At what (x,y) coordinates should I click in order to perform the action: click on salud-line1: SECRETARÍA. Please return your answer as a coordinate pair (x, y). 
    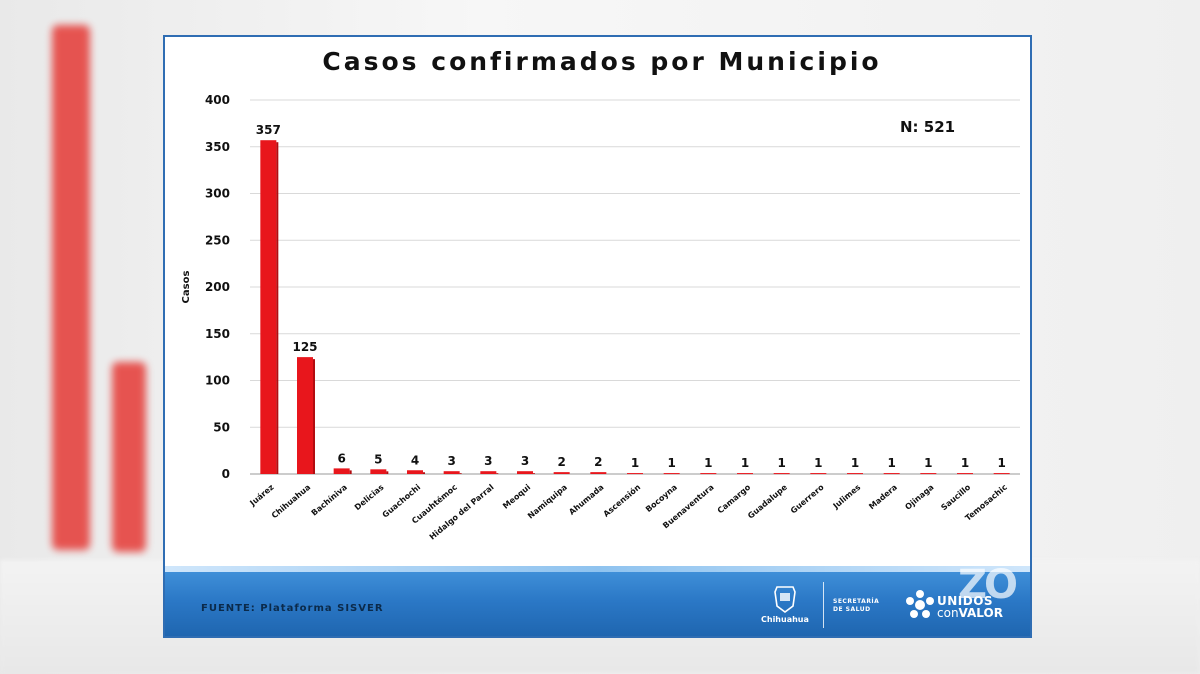
    Looking at the image, I should click on (856, 601).